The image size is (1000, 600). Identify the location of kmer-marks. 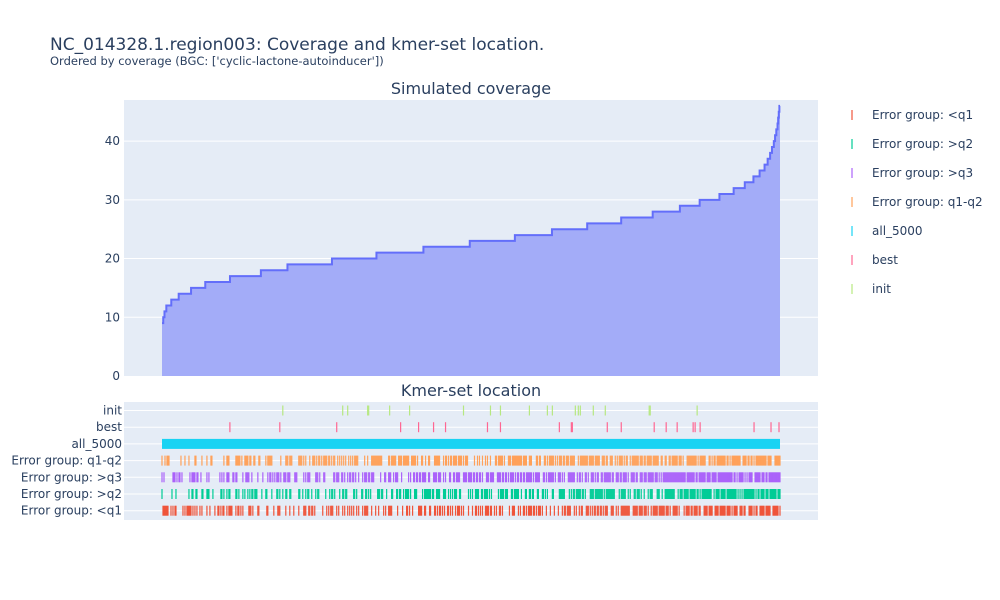
(471, 460).